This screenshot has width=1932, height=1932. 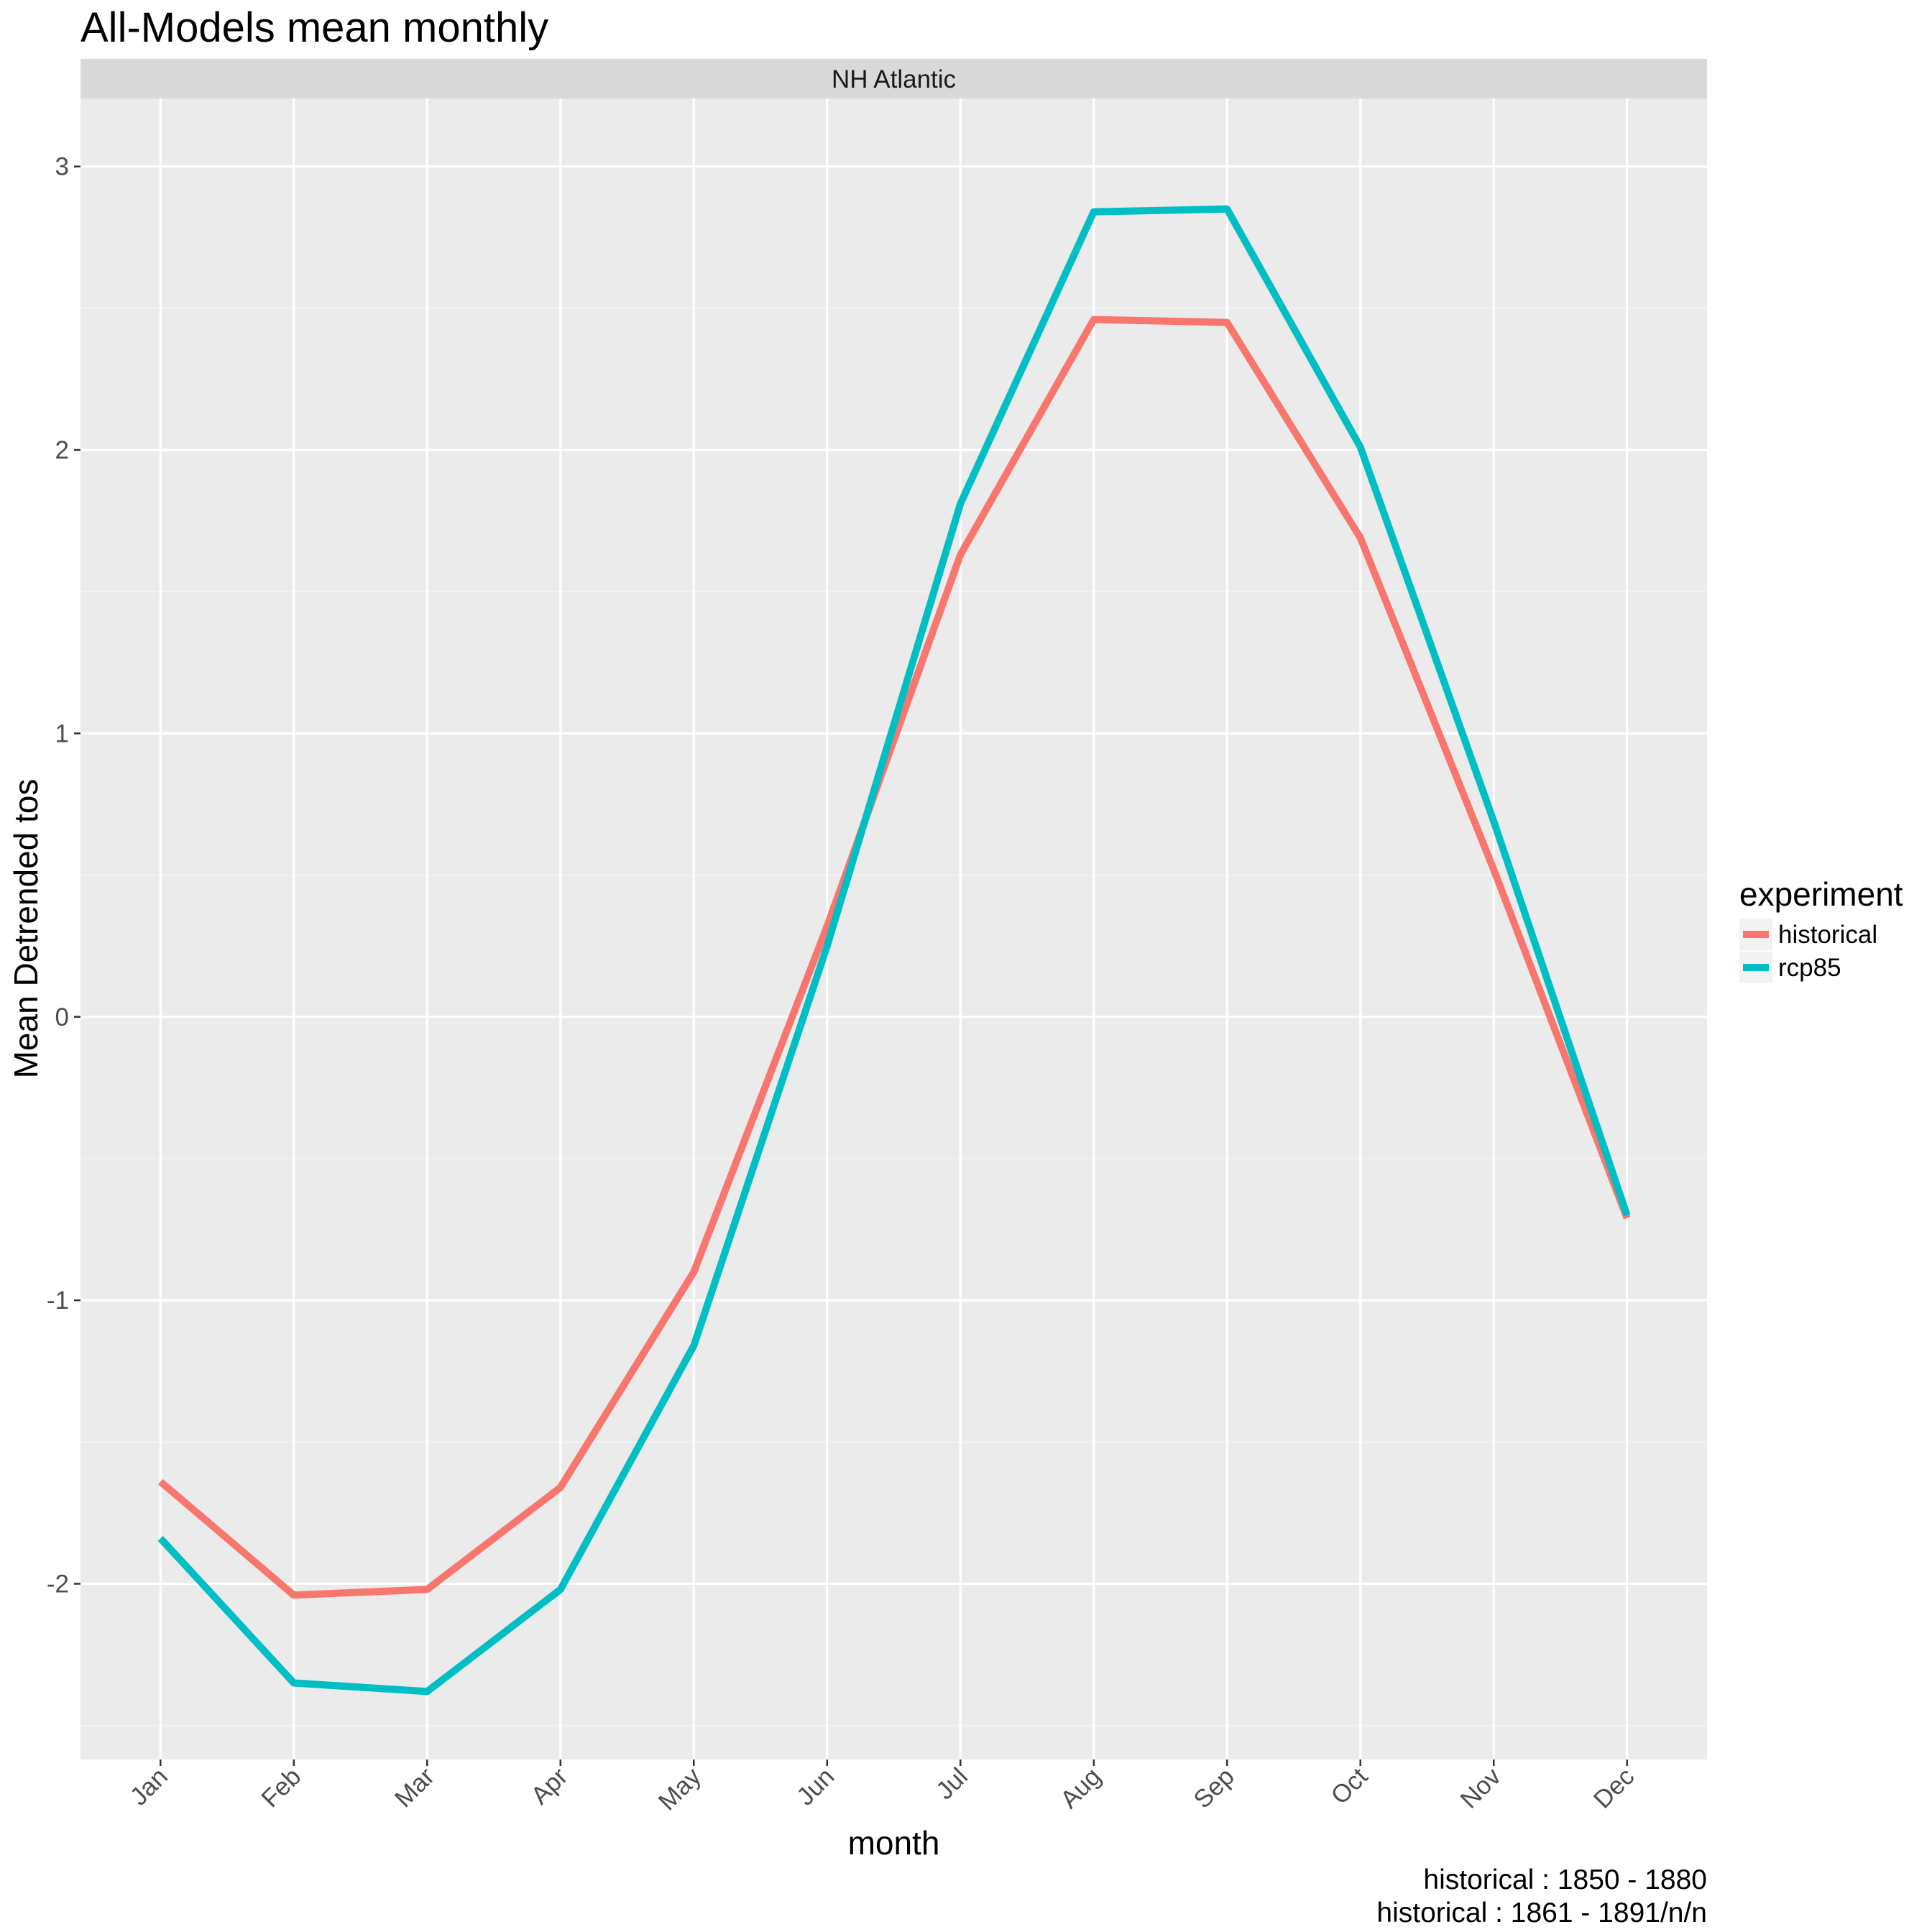 I want to click on x-axis: Jan Feb Mar Apr May Jun Jul Aug Sep Oct Nov Dec, so click(x=881, y=1788).